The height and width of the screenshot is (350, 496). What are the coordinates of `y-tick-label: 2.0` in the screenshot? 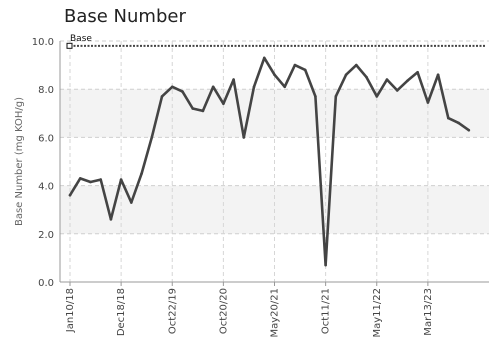 It's located at (46, 235).